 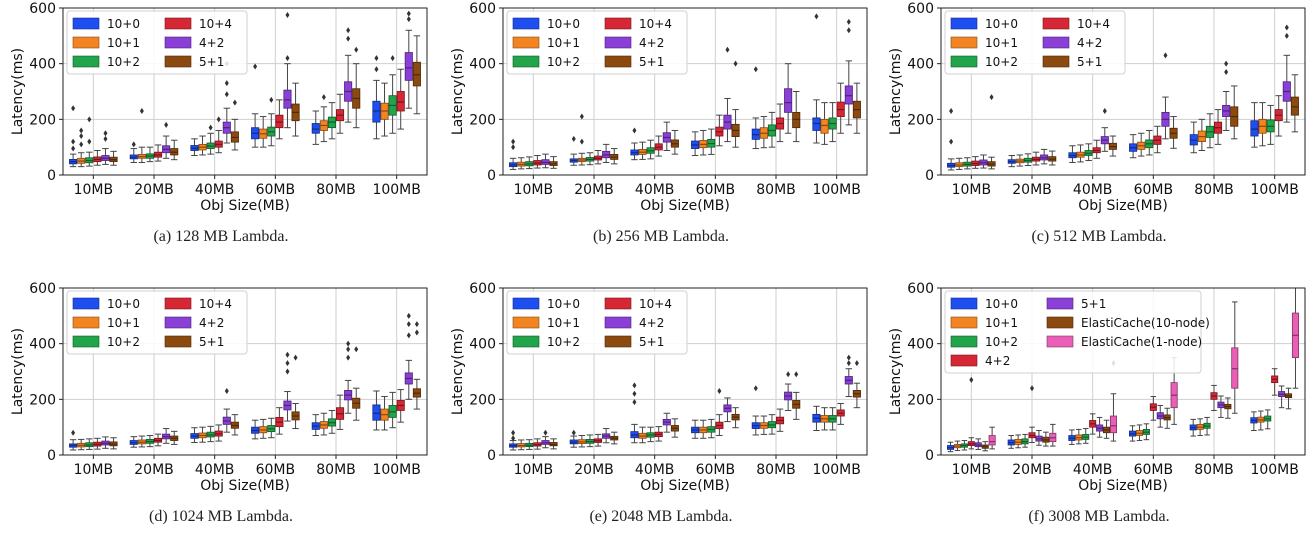 What do you see at coordinates (674, 142) in the screenshot?
I see `box-5+1-40MB` at bounding box center [674, 142].